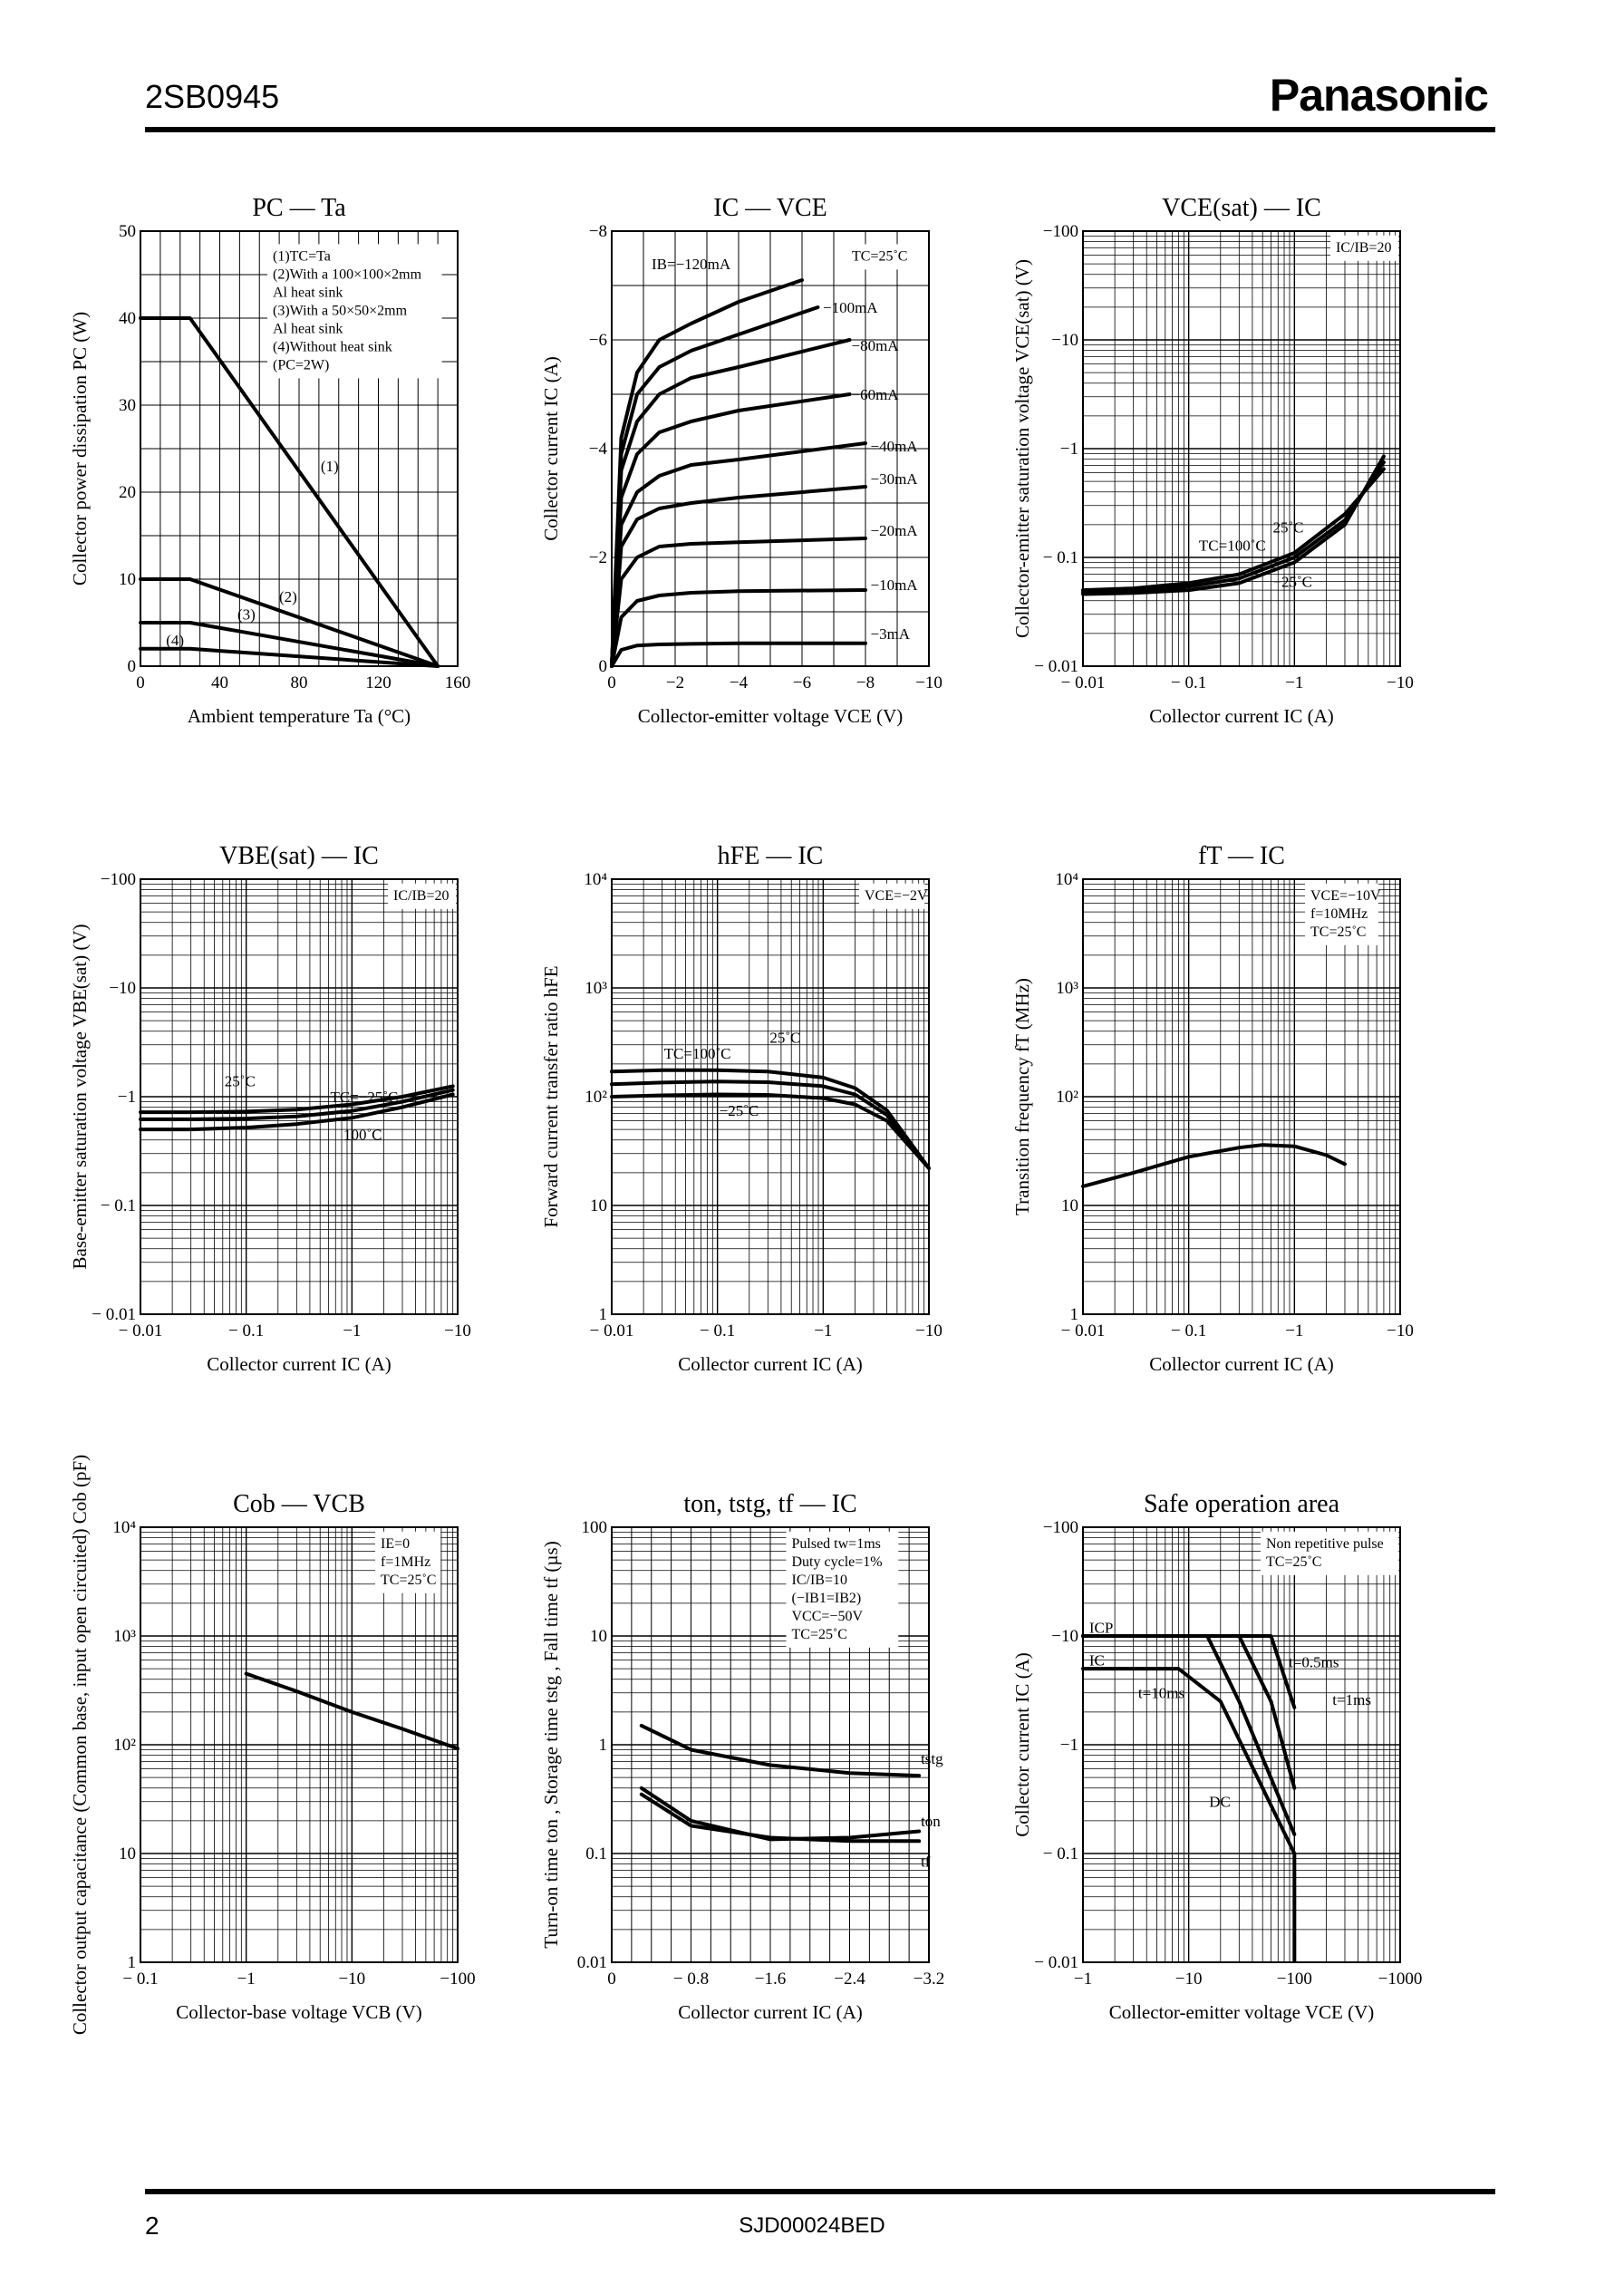 Image resolution: width=1624 pixels, height=2294 pixels. What do you see at coordinates (1325, 1544) in the screenshot?
I see `legend-text: Non repetitive pulse` at bounding box center [1325, 1544].